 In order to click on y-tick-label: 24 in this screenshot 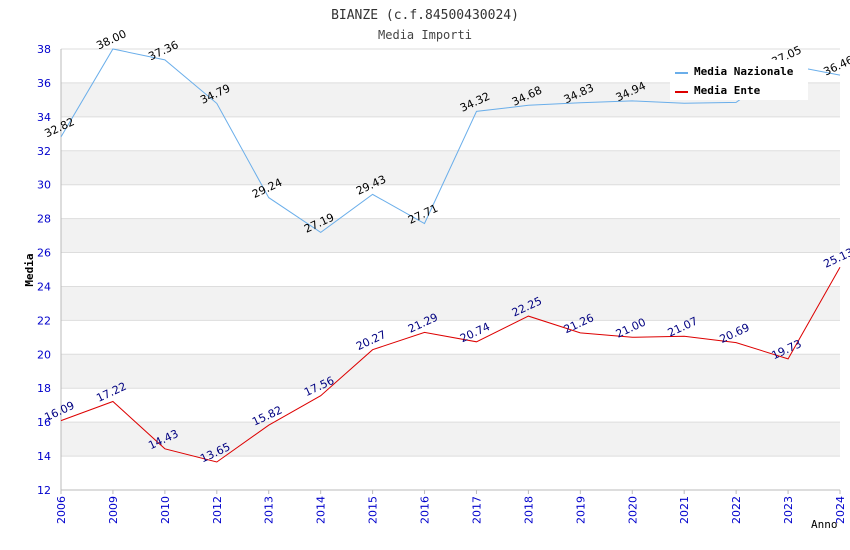, I will do `click(44, 286)`.